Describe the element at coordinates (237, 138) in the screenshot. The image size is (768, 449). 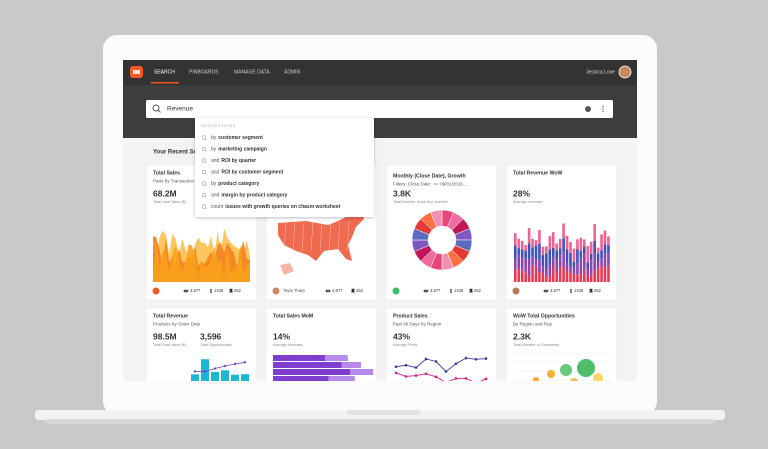
I see `suggestion: by customer segment` at that location.